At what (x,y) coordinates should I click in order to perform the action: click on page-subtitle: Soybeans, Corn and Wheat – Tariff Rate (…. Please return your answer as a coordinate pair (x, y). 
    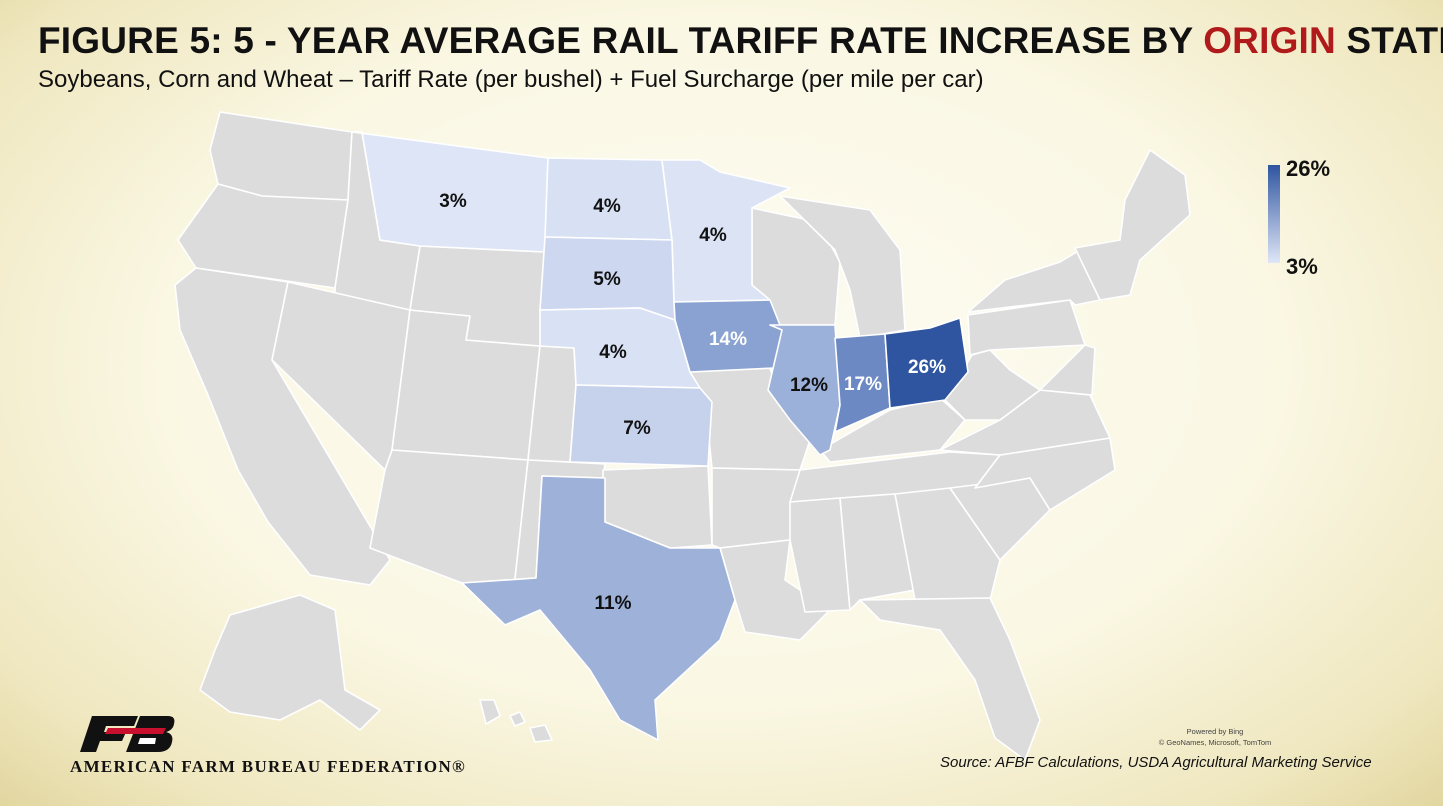
    Looking at the image, I should click on (511, 79).